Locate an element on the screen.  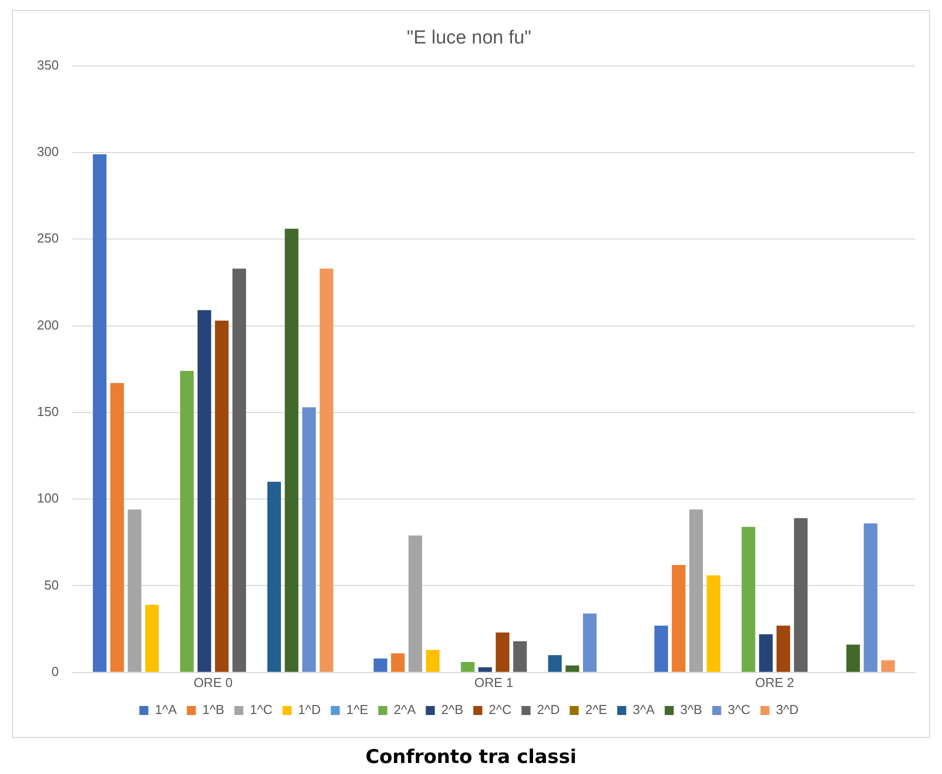
y-tick-label: 0 is located at coordinates (55, 671).